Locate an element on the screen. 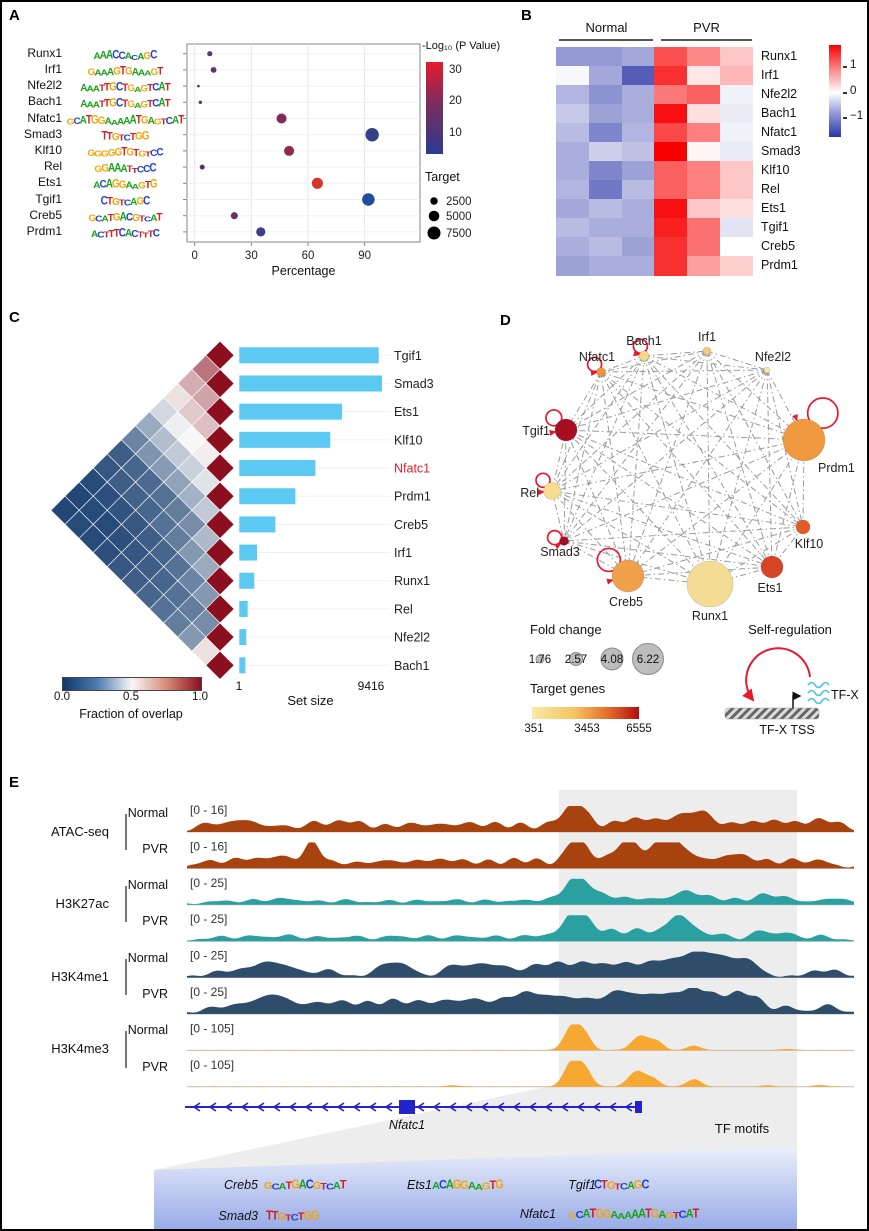  self-loop-Prdm1 is located at coordinates (822, 413).